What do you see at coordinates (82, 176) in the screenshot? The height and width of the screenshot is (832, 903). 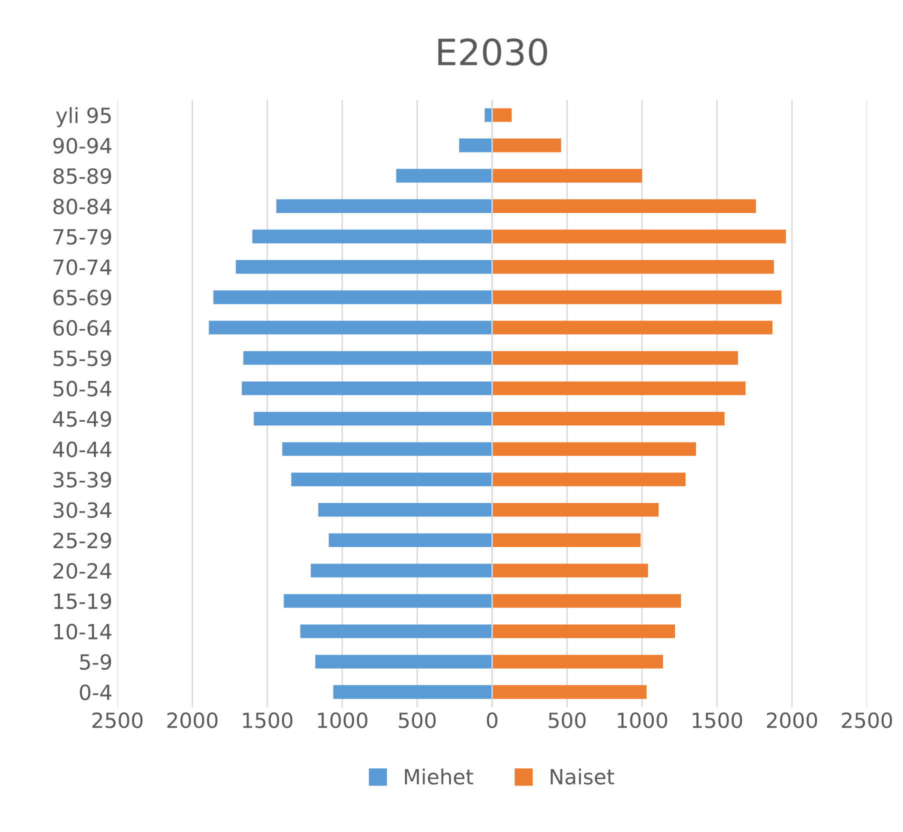 I see `y-tick-label: 85-89` at bounding box center [82, 176].